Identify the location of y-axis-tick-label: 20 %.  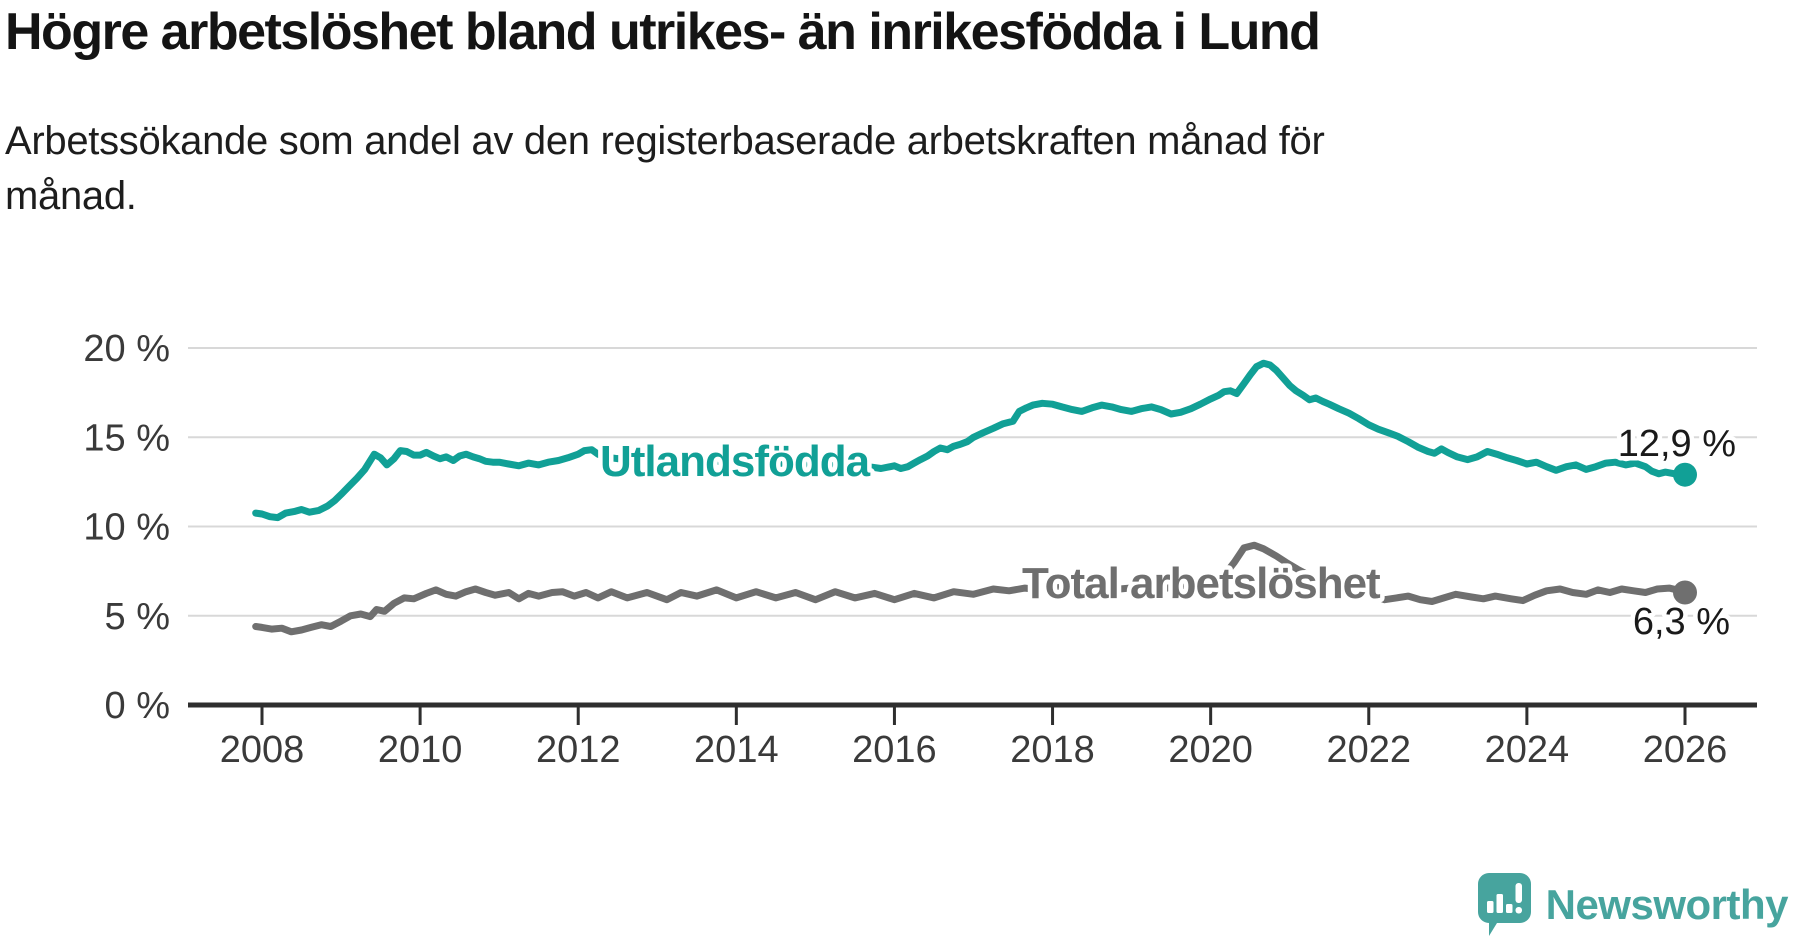
(126, 349).